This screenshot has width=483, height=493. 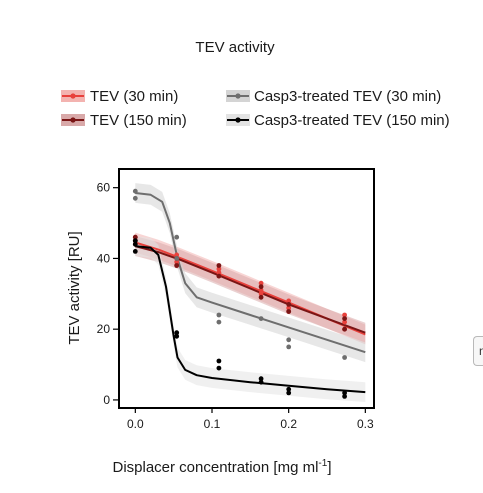 What do you see at coordinates (235, 47) in the screenshot?
I see `chart-title: TEV activity` at bounding box center [235, 47].